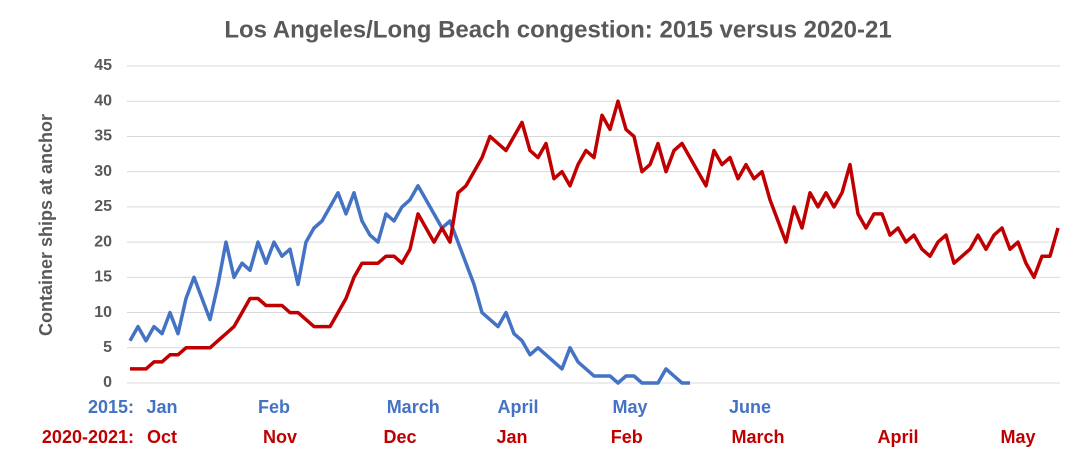 This screenshot has width=1080, height=450. I want to click on y-tick-label: 30, so click(103, 171).